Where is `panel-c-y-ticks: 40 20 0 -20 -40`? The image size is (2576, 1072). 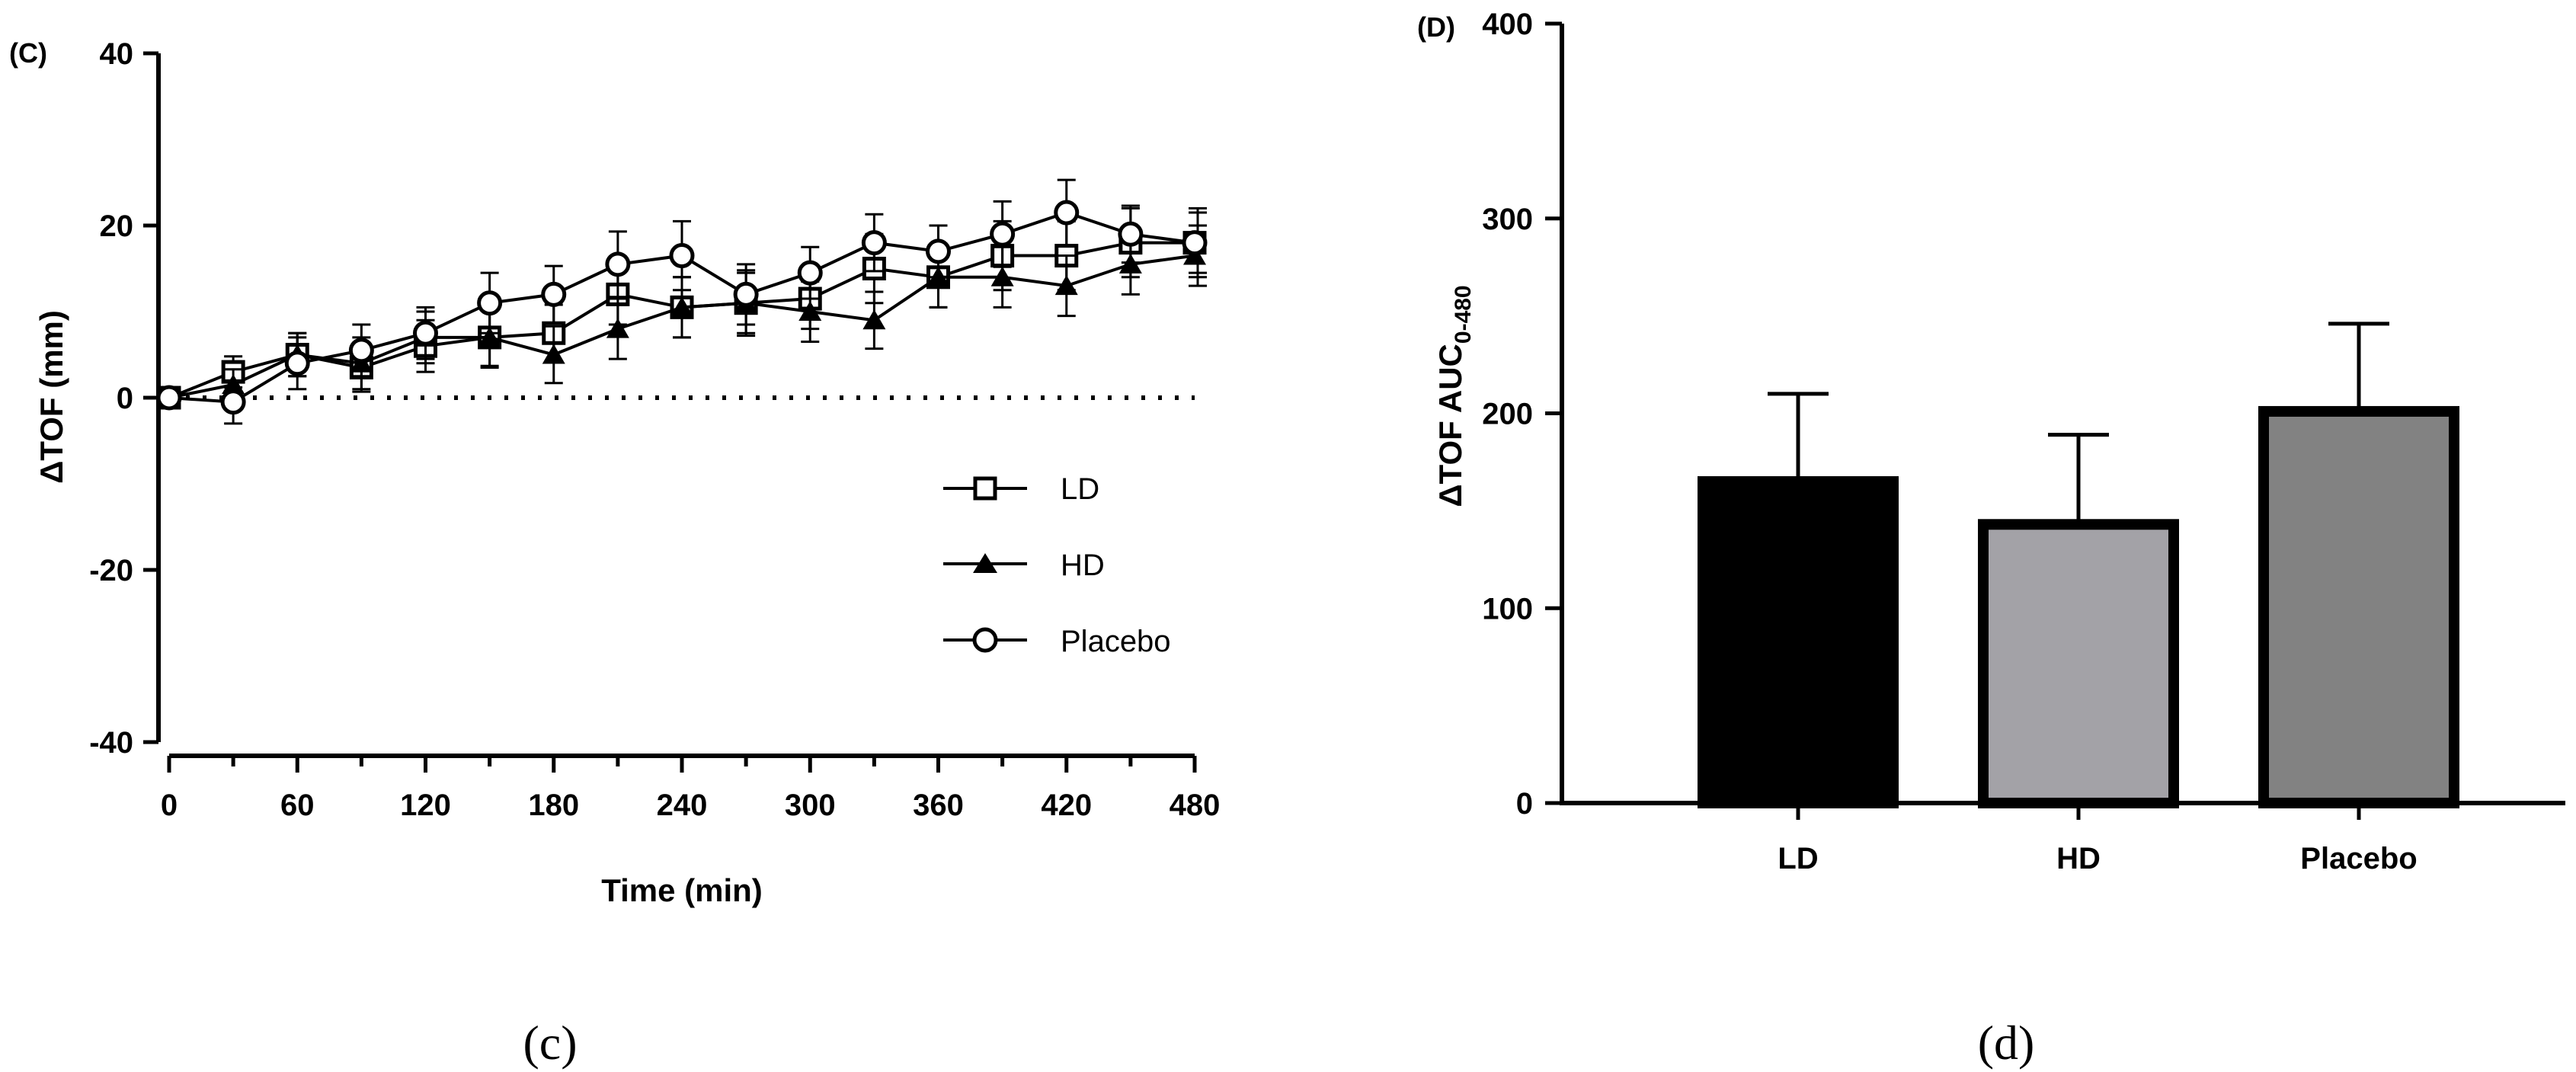 panel-c-y-ticks: 40 20 0 -20 -40 is located at coordinates (123, 398).